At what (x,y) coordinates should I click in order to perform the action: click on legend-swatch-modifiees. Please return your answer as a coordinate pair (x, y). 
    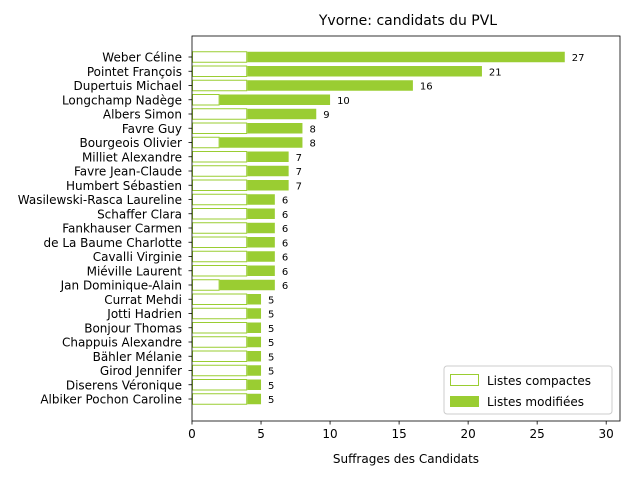
    Looking at the image, I should click on (464, 401).